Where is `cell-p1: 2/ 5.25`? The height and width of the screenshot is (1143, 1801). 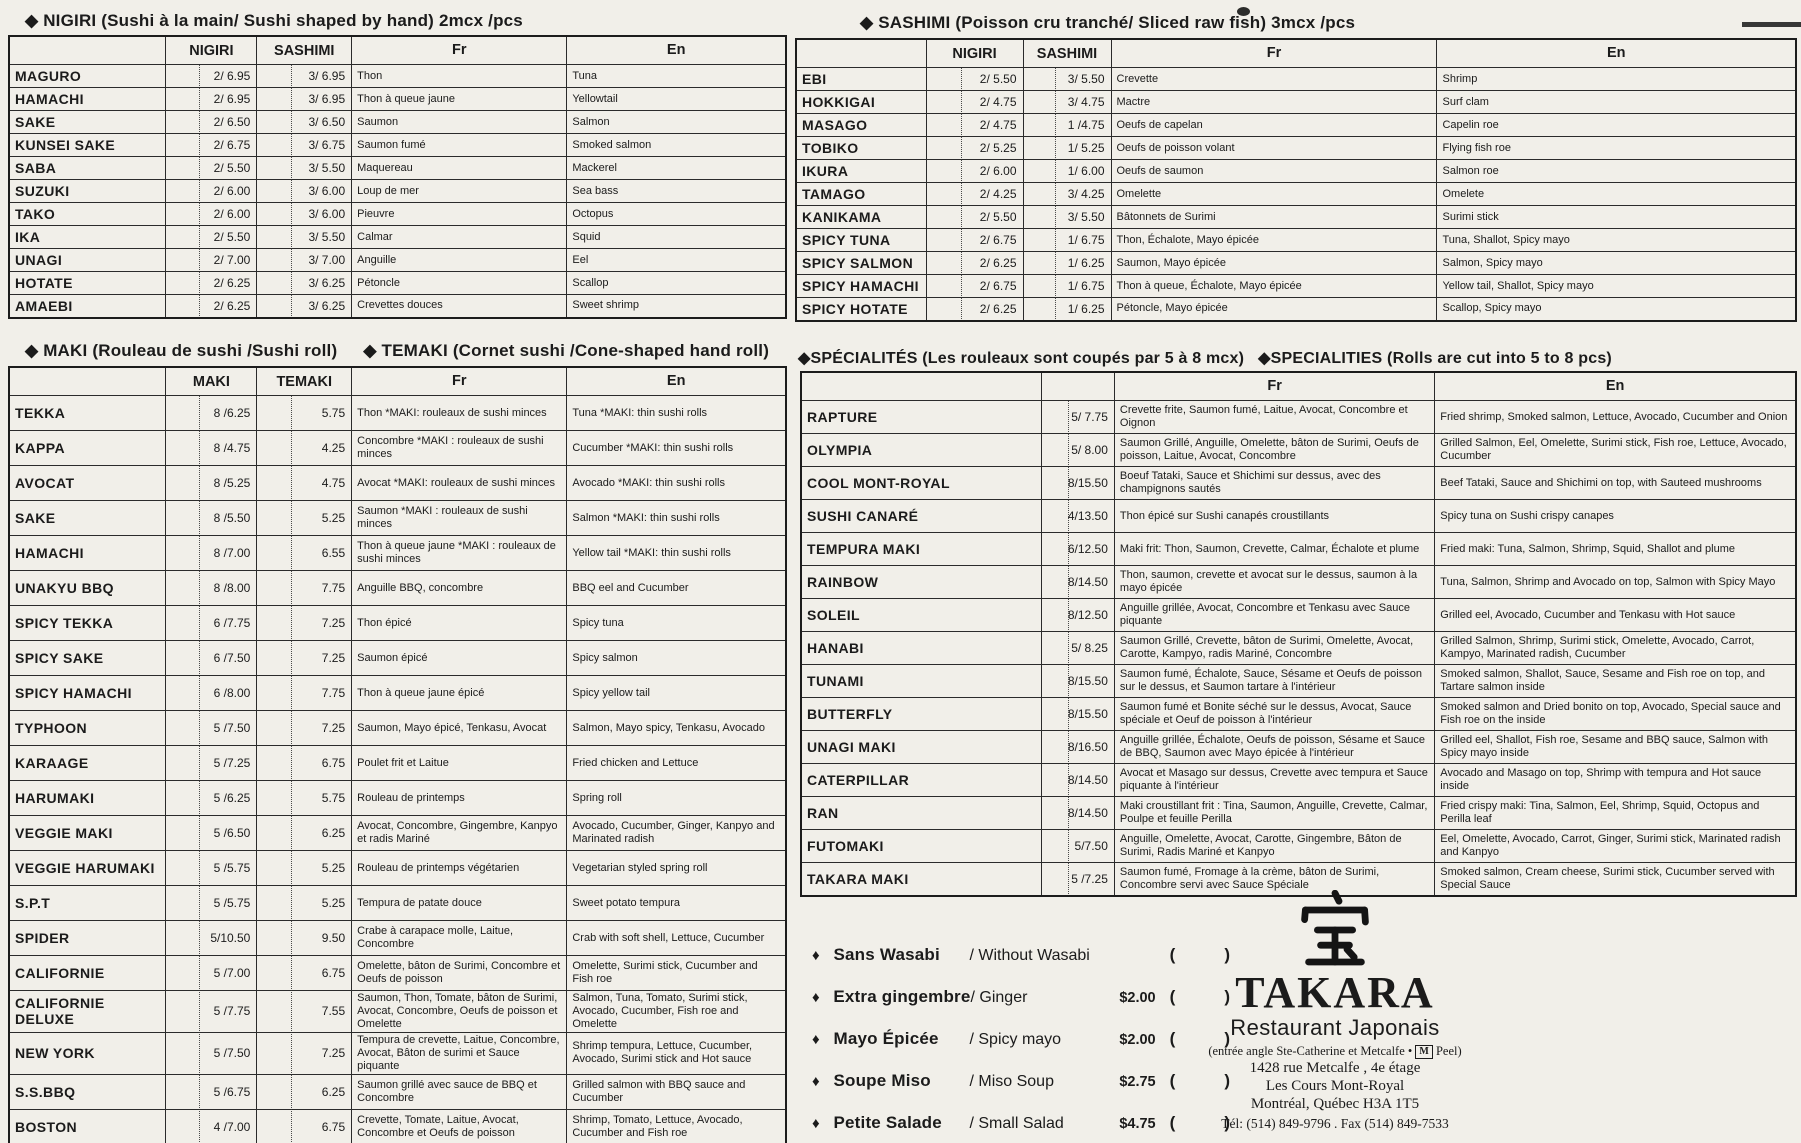 cell-p1: 2/ 5.25 is located at coordinates (974, 148).